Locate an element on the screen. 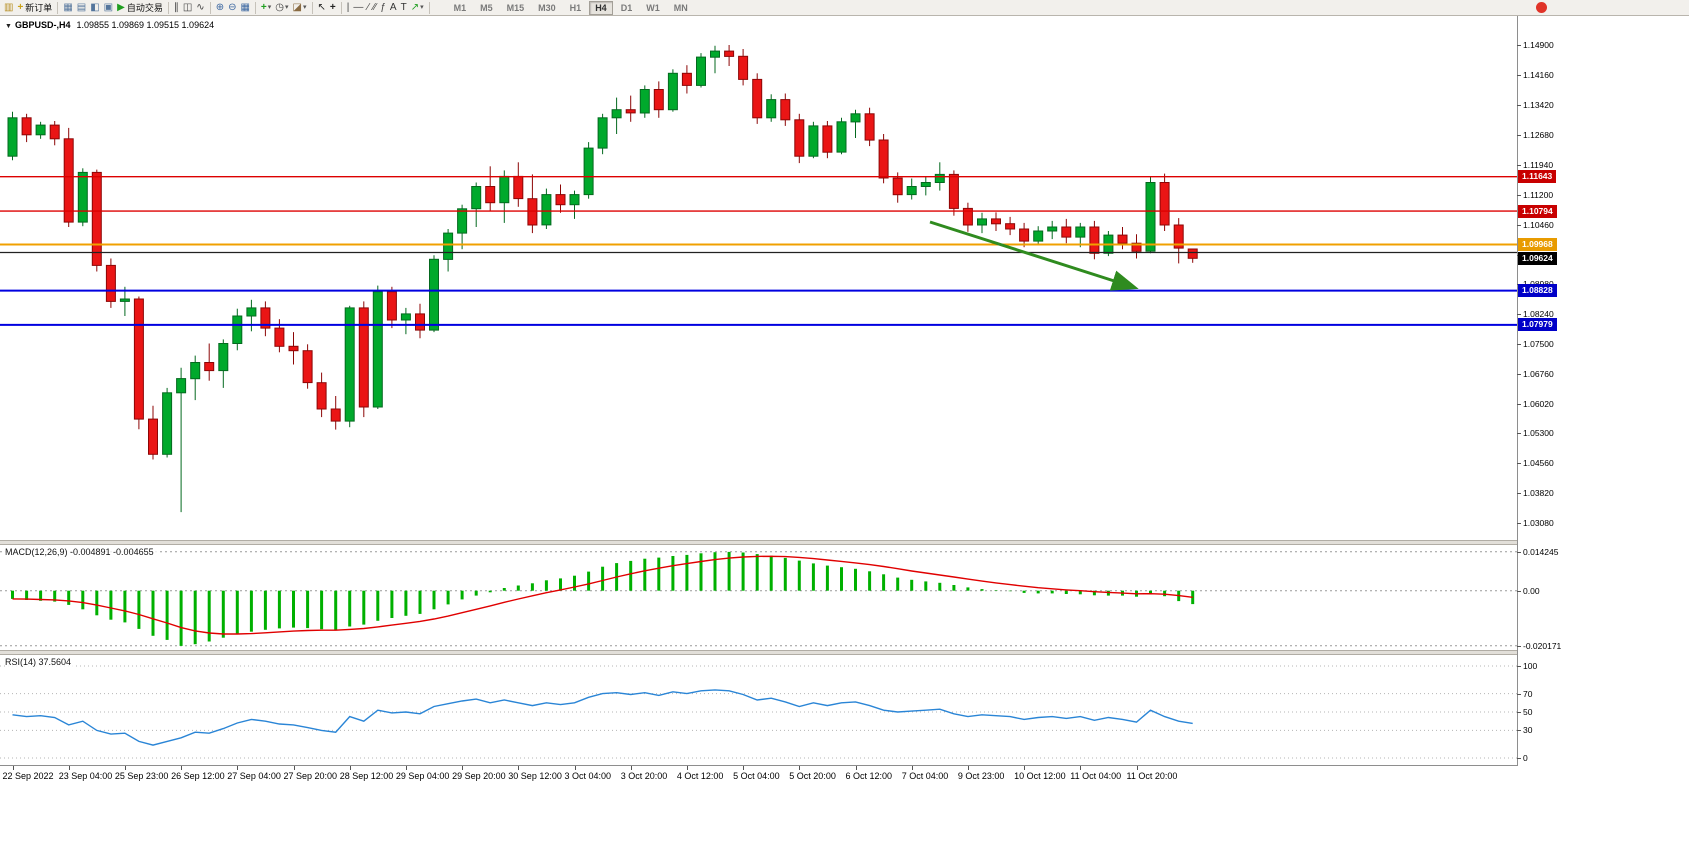 This screenshot has width=1689, height=850. arrows-icon: ↗ ▾ is located at coordinates (417, 8).